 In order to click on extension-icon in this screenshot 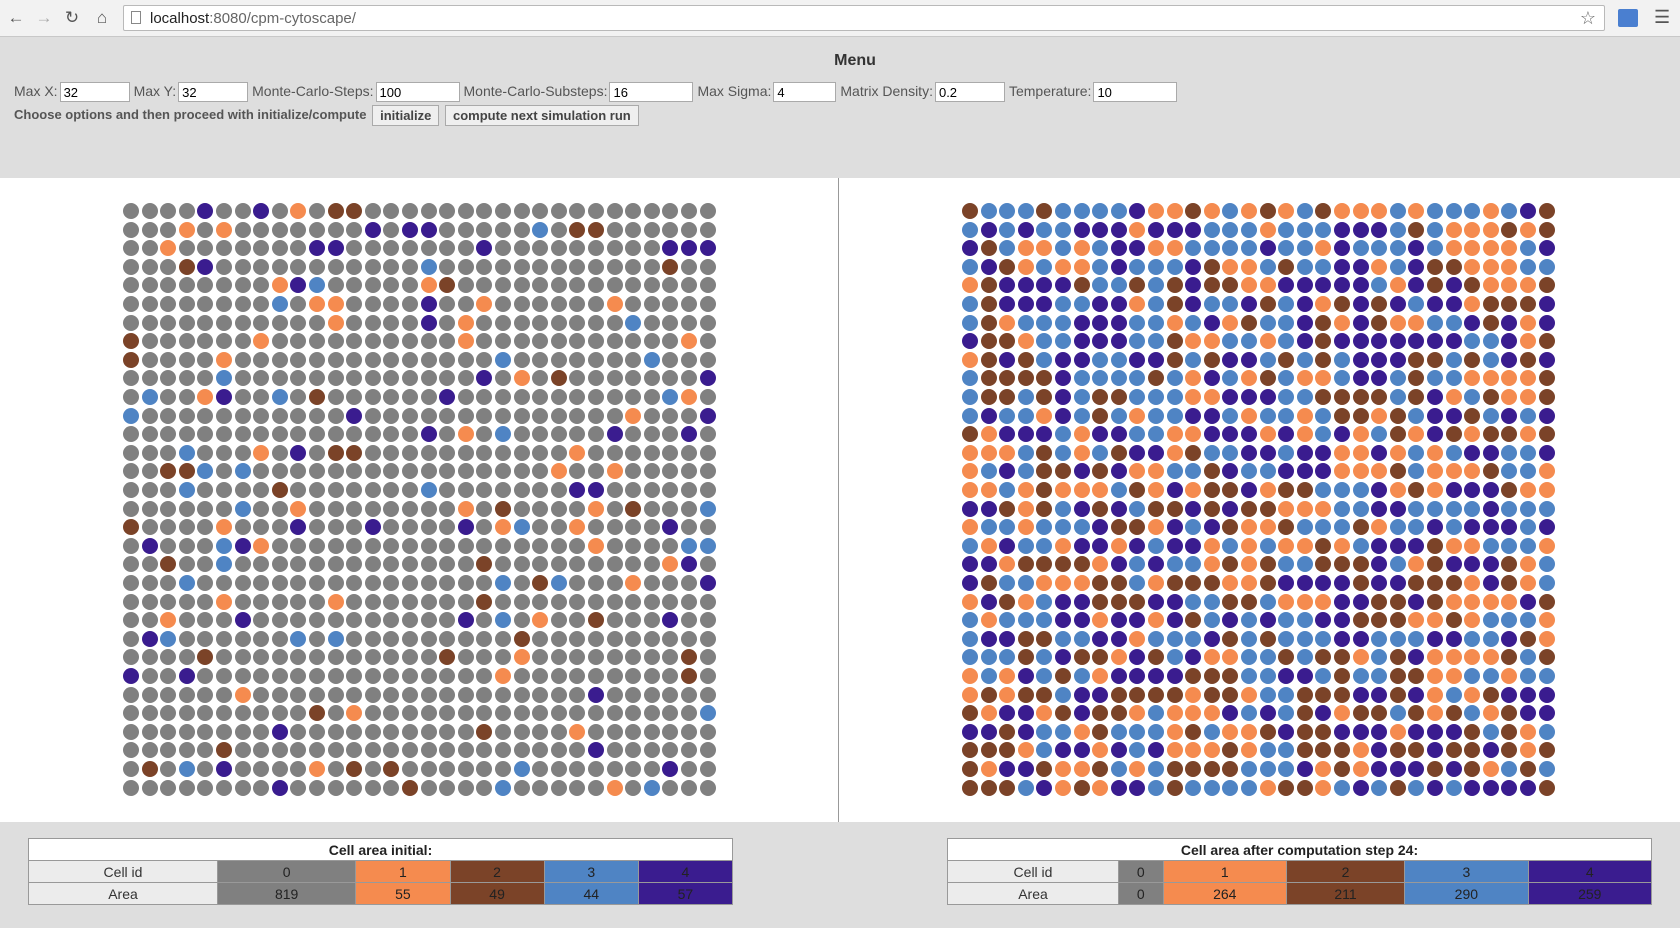, I will do `click(1628, 18)`.